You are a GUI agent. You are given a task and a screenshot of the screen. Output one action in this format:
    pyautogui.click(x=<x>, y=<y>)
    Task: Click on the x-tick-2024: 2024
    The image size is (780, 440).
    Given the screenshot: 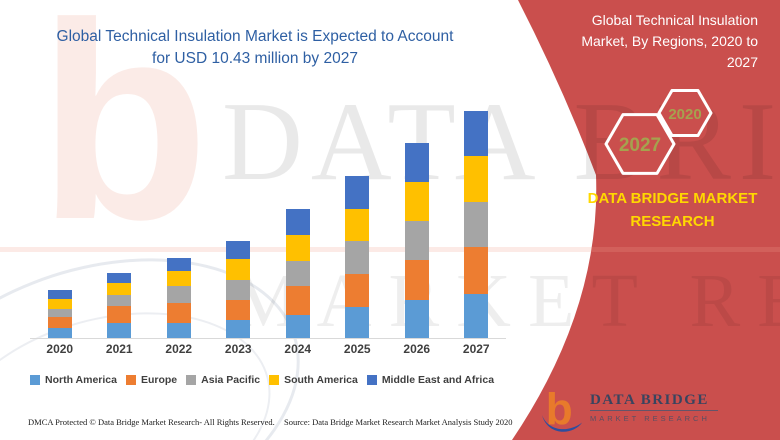 What is the action you would take?
    pyautogui.click(x=298, y=349)
    